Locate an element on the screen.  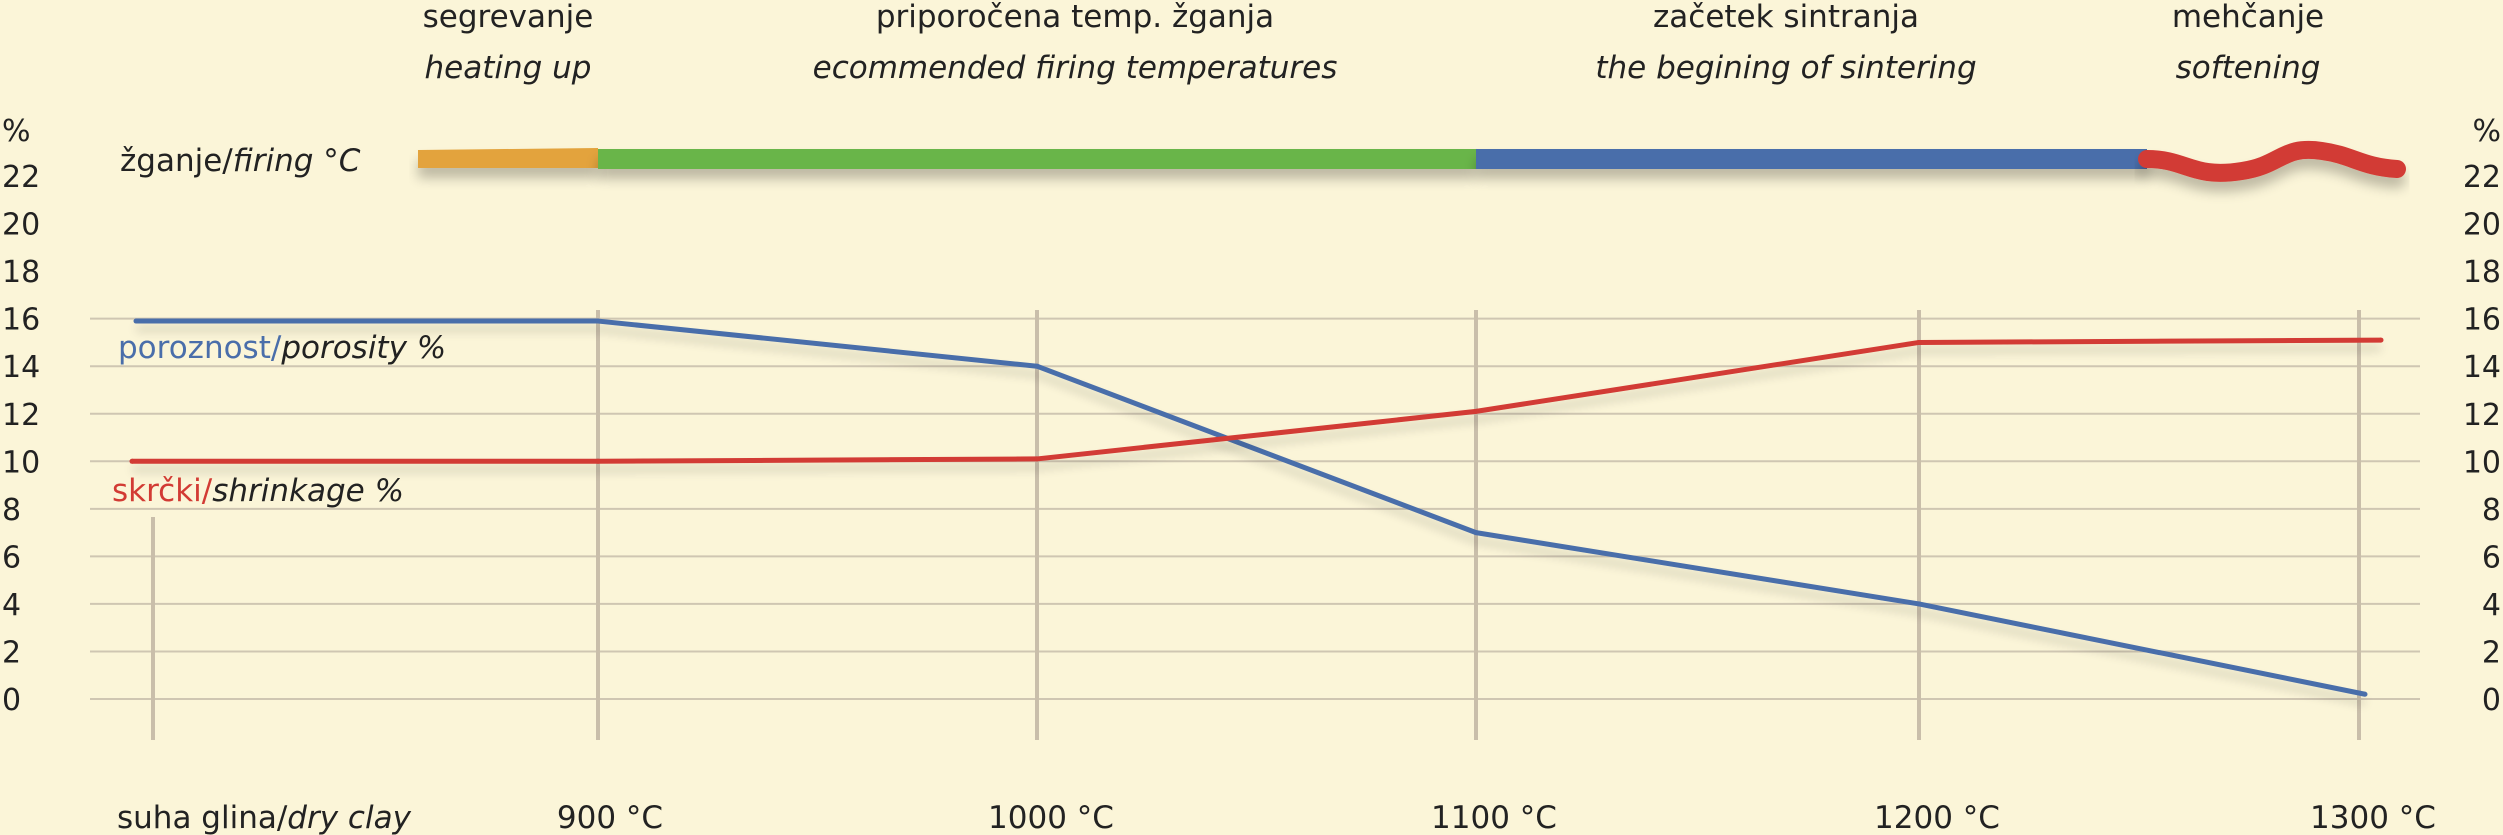
x-tick-label-4: 1200 °C is located at coordinates (1937, 817).